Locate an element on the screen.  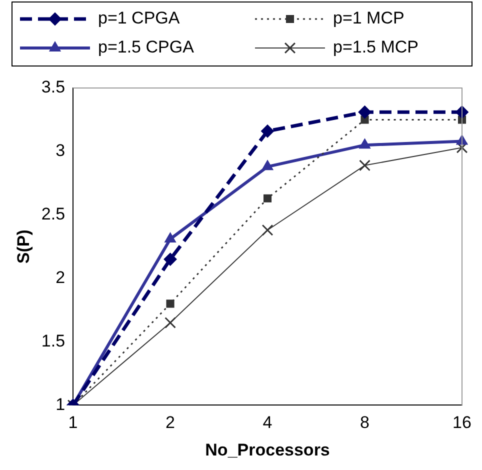
legend-label: p=1.5 CPGA is located at coordinates (146, 47).